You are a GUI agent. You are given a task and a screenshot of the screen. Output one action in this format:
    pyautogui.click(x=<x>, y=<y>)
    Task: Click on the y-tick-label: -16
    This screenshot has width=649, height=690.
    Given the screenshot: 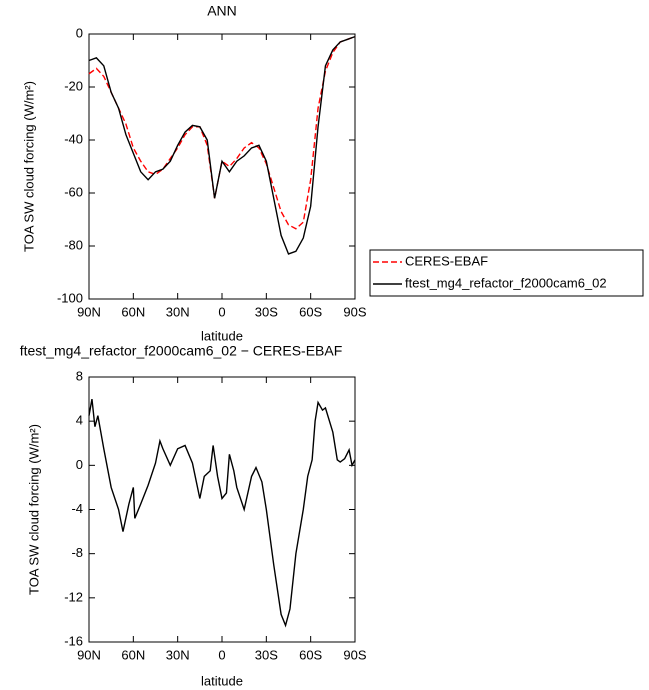 What is the action you would take?
    pyautogui.click(x=73, y=640)
    